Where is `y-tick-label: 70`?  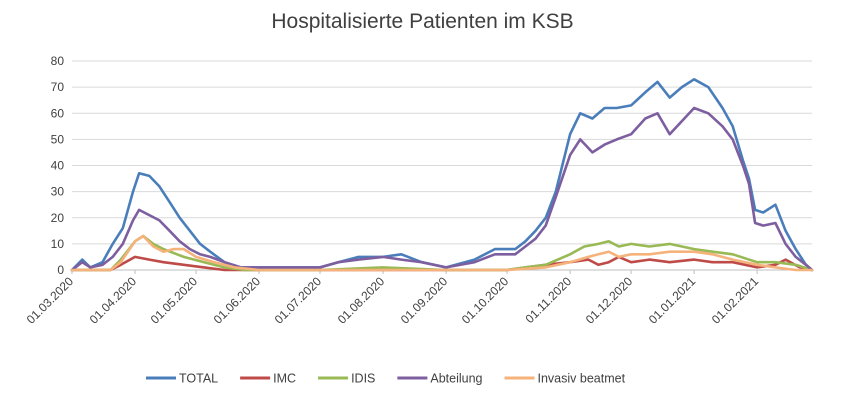
y-tick-label: 70 is located at coordinates (58, 87).